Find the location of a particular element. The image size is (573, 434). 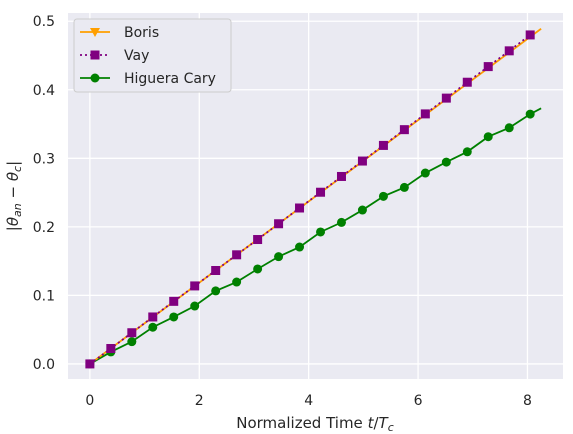

legend: Boris Vay Higuera Cary is located at coordinates (152, 55).